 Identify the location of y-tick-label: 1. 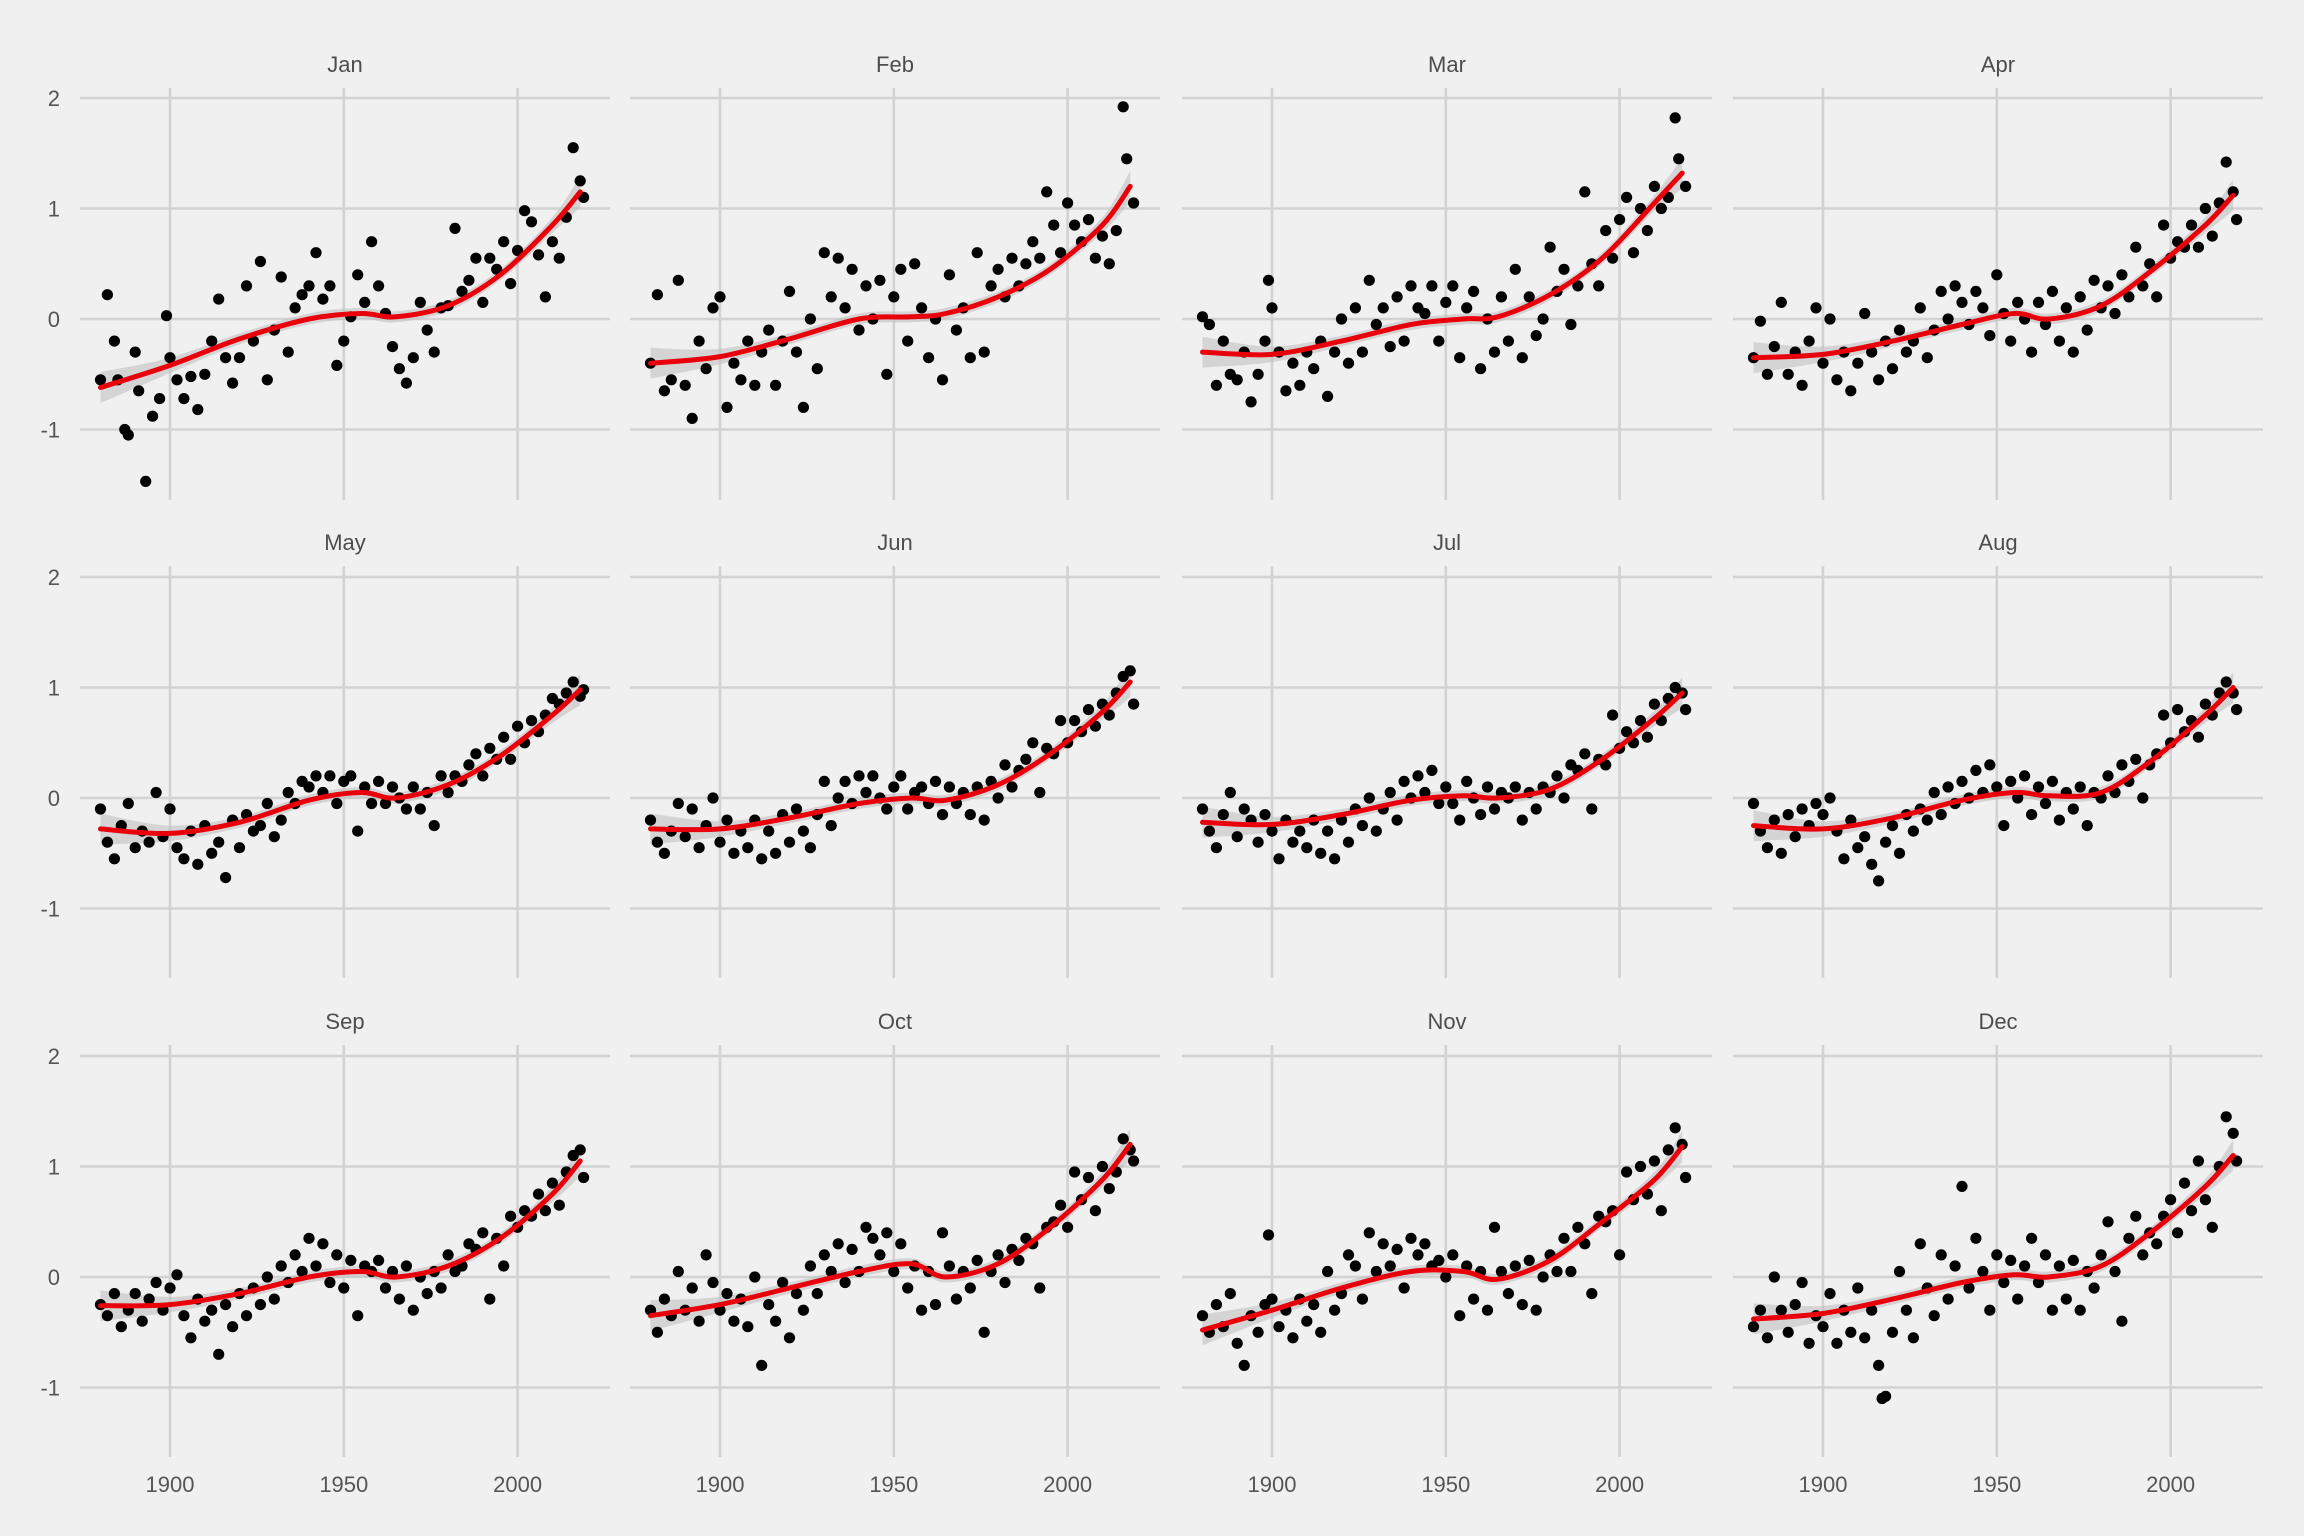
(54, 1167).